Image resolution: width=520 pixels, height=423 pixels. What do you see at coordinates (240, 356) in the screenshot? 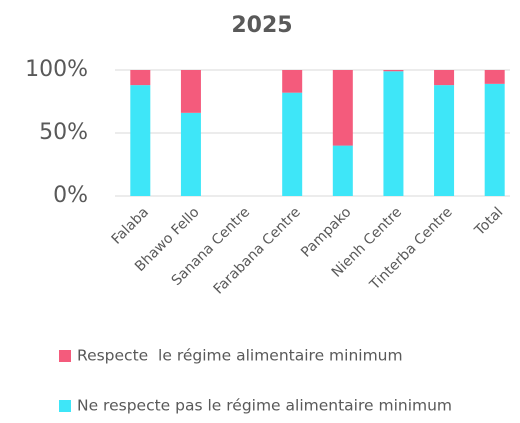
I see `legend-label: Respecte le régime alimentaire minimum` at bounding box center [240, 356].